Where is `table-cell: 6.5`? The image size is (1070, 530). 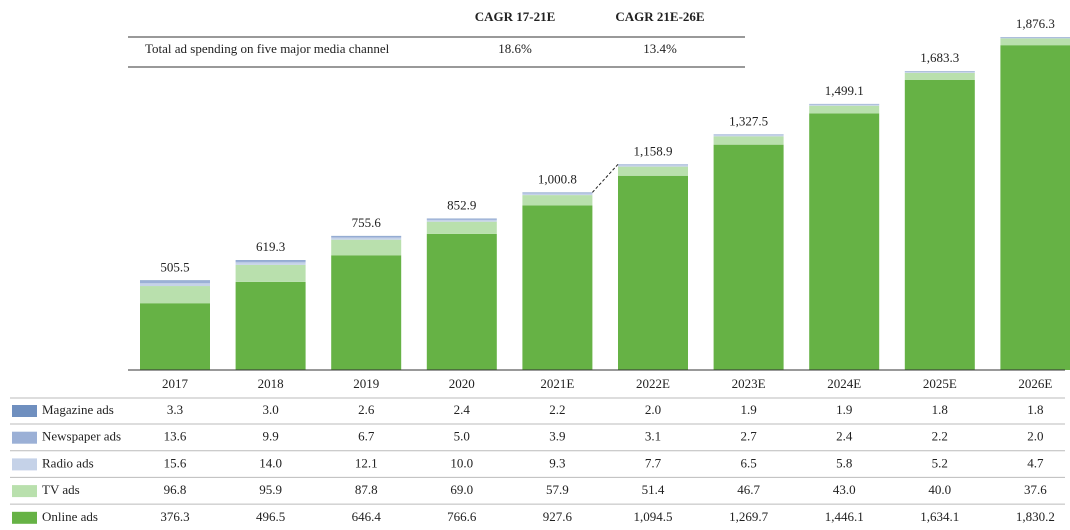
table-cell: 6.5 is located at coordinates (748, 462).